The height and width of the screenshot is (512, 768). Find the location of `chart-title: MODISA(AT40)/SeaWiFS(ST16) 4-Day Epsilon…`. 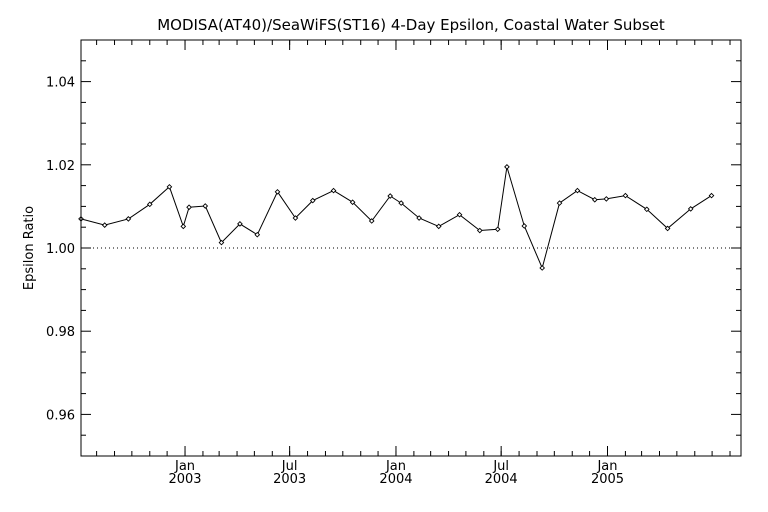

chart-title: MODISA(AT40)/SeaWiFS(ST16) 4-Day Epsilon… is located at coordinates (411, 25).